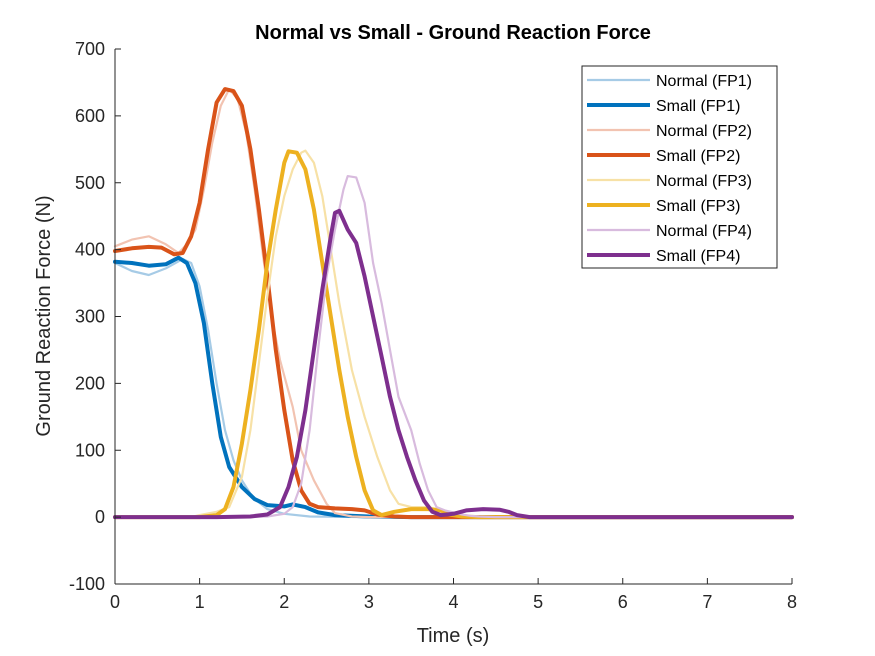 This screenshot has width=875, height=656. I want to click on y-tick-label: -100, so click(87, 584).